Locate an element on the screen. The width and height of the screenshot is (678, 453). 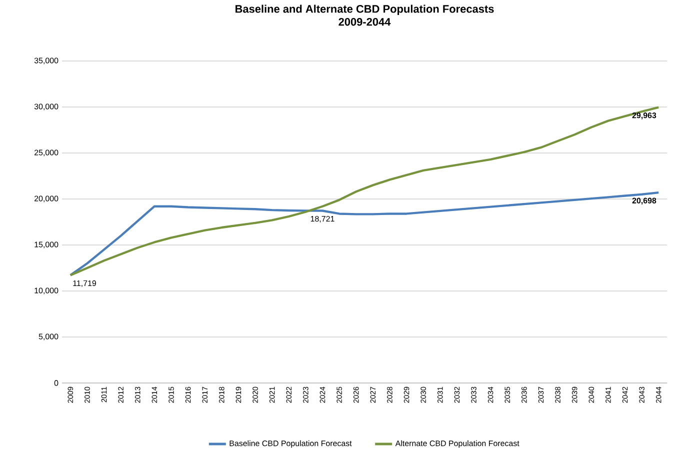
chart-title: Baseline and Alternate CBD Population Forecasts is located at coordinates (365, 9).